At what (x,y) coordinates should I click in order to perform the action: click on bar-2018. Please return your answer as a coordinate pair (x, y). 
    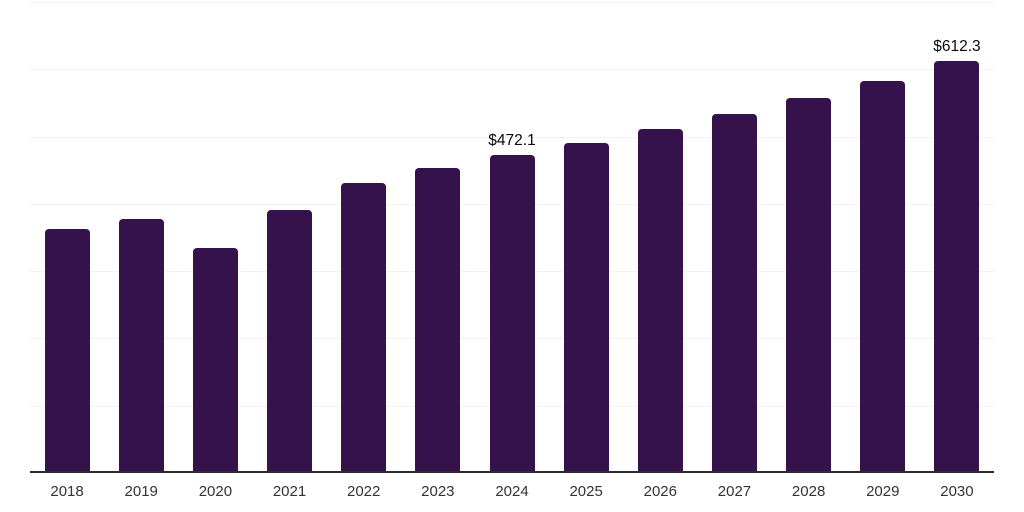
    Looking at the image, I should click on (67, 350).